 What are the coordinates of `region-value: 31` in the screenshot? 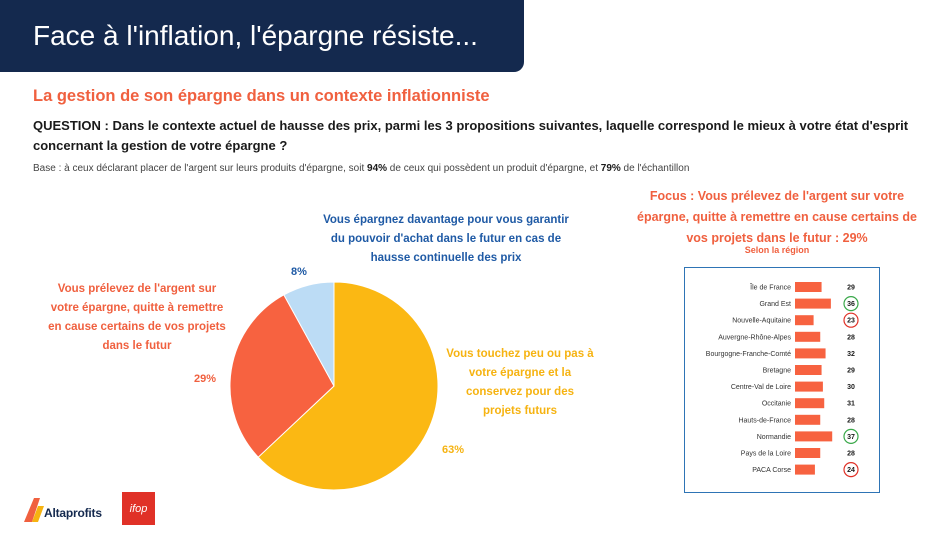 It's located at (851, 404).